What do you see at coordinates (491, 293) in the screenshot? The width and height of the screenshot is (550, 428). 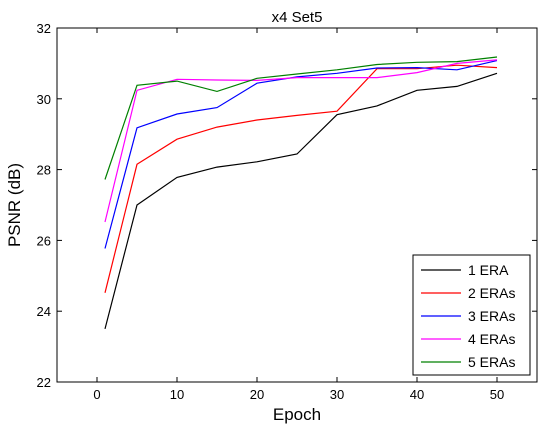 I see `legend-label: 2 ERAs` at bounding box center [491, 293].